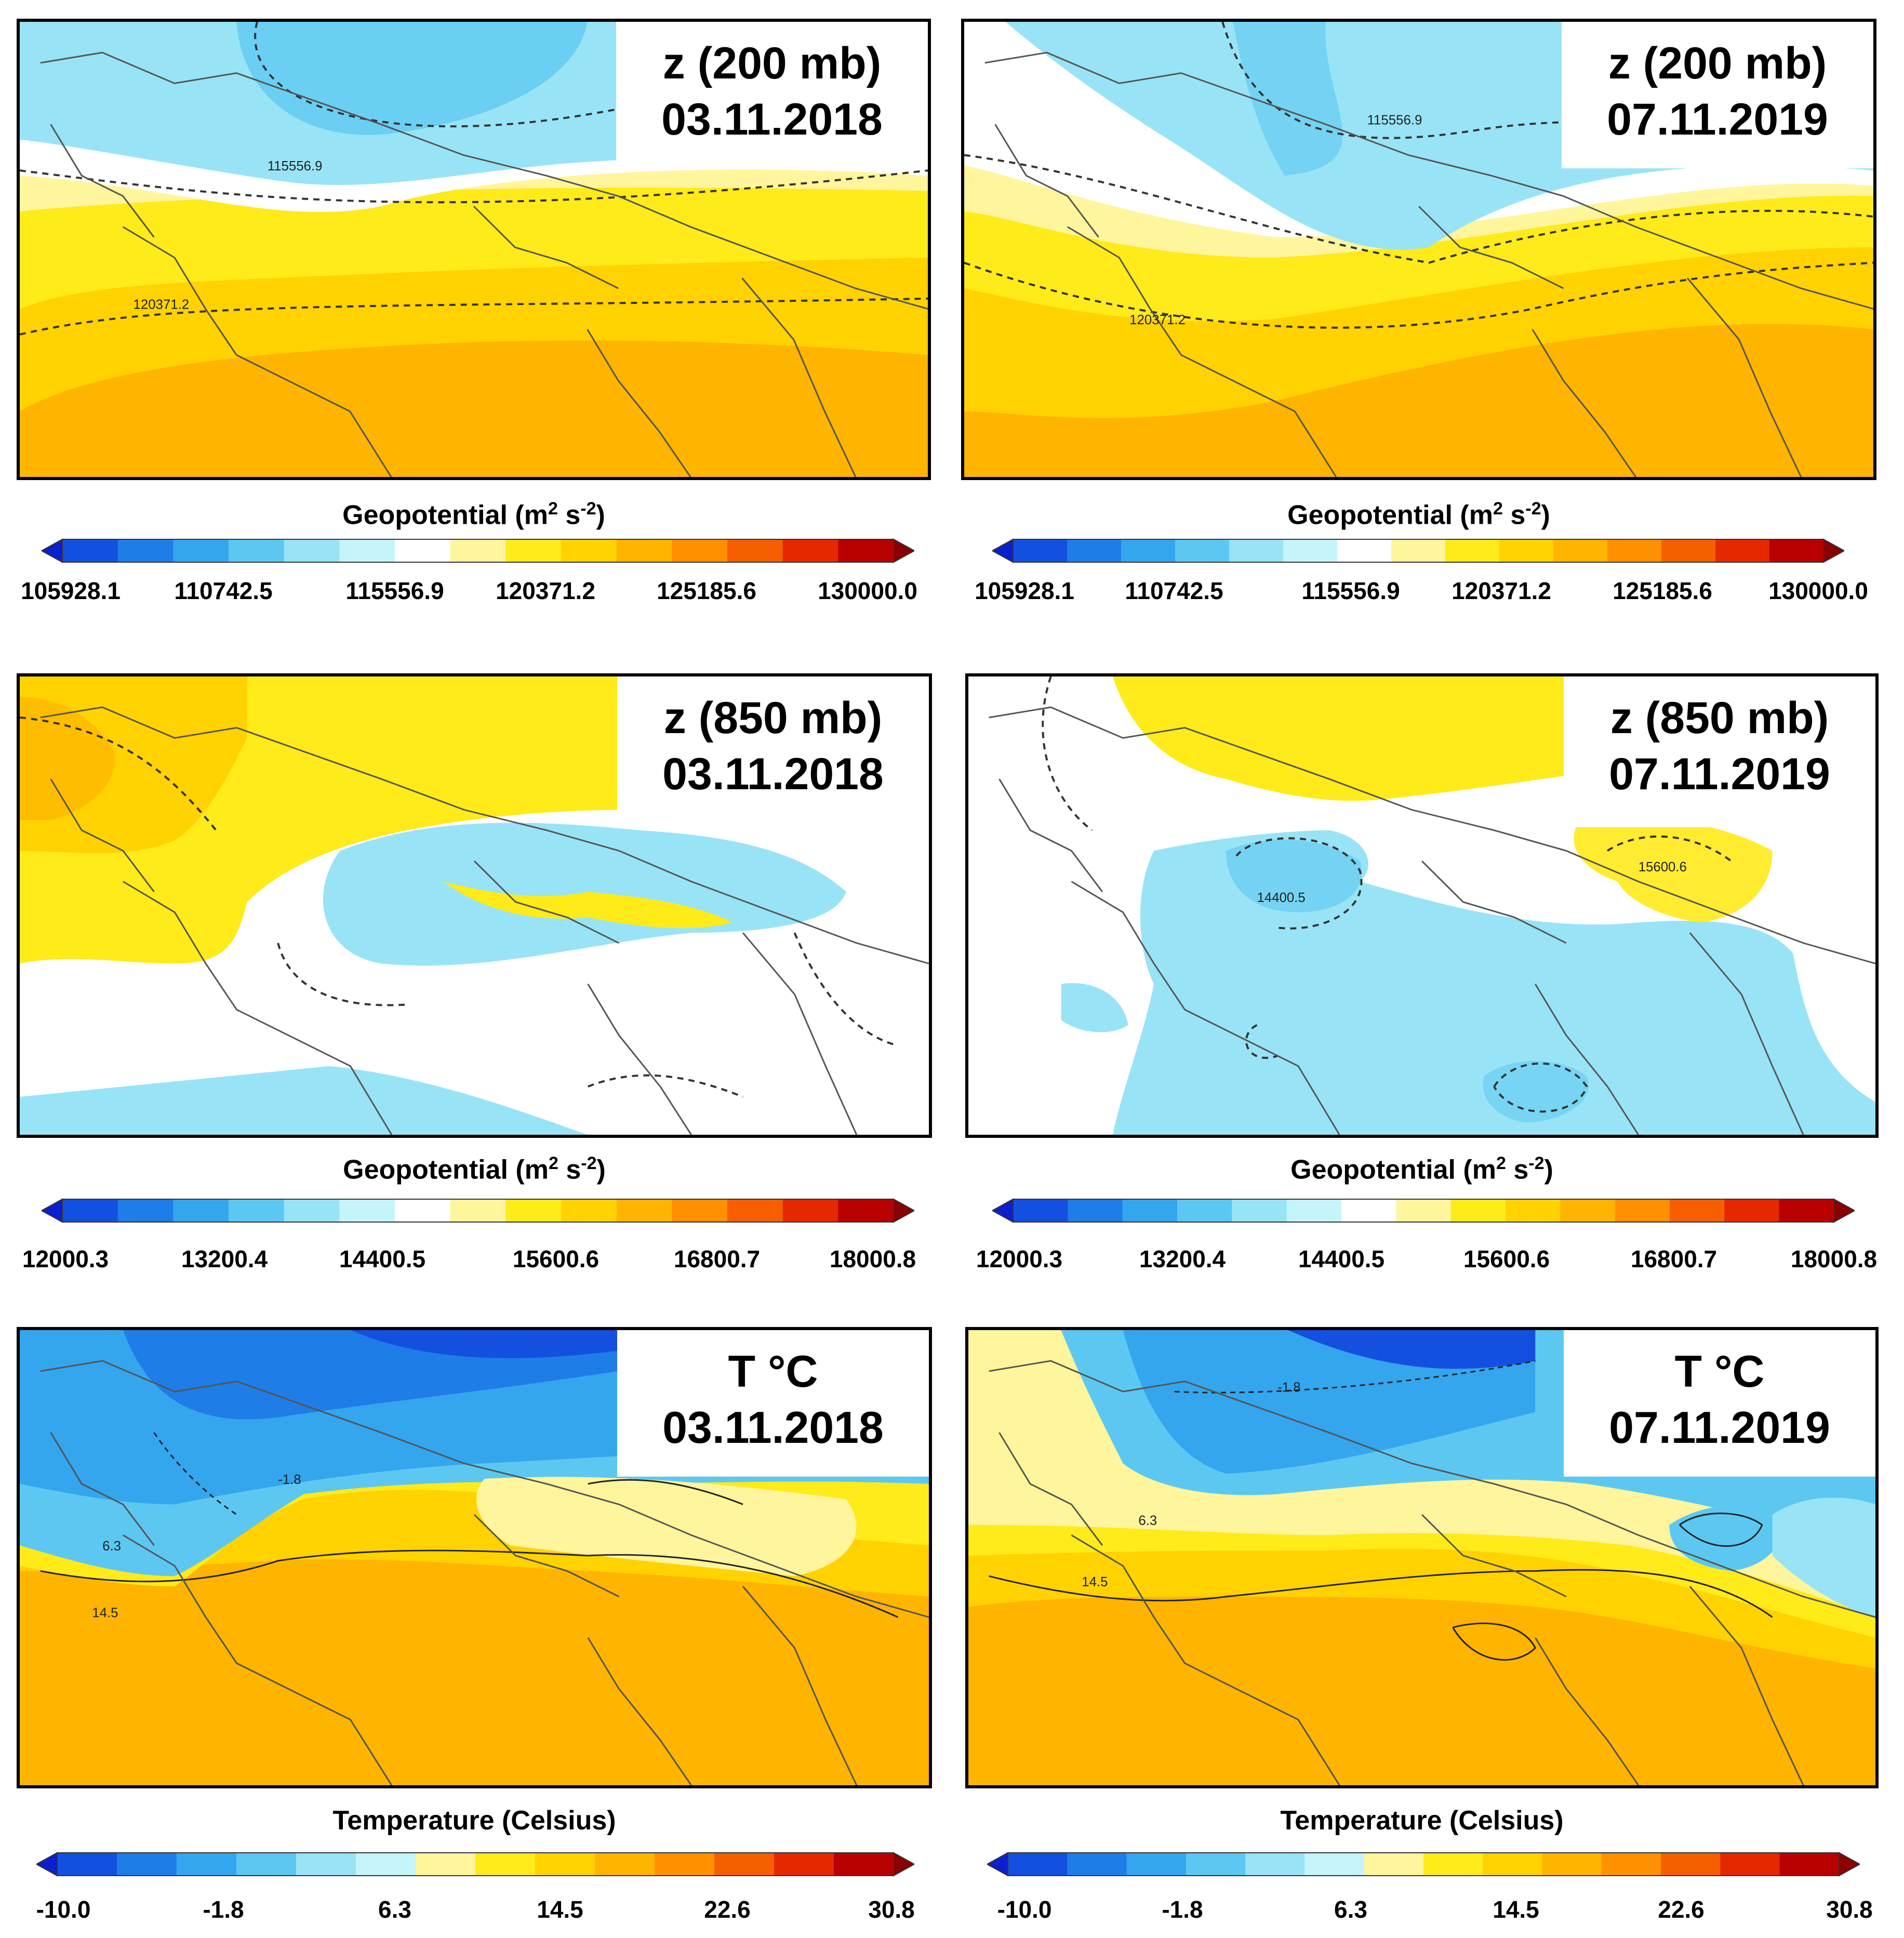 Image resolution: width=1904 pixels, height=1938 pixels. I want to click on contour-label: 14.5, so click(1095, 1582).